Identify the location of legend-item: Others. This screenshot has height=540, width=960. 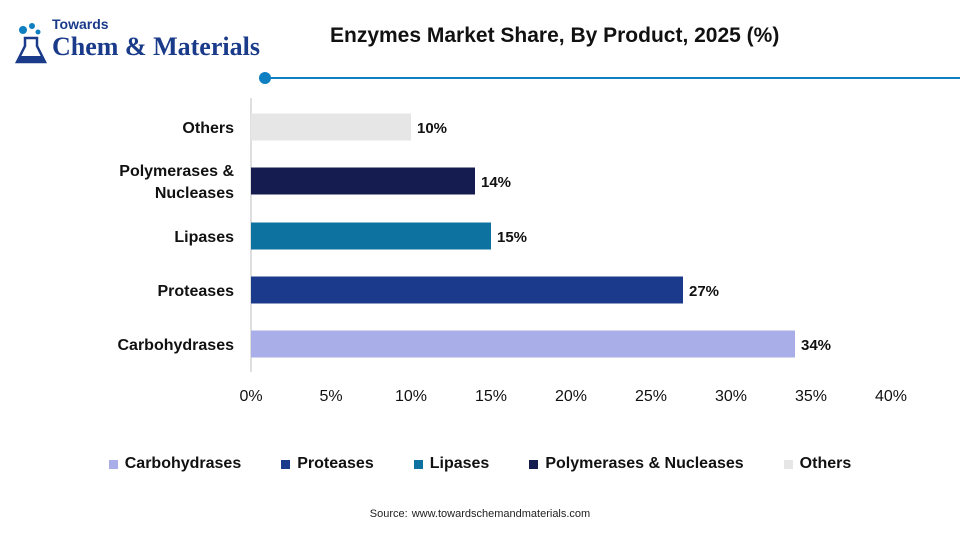
(817, 464).